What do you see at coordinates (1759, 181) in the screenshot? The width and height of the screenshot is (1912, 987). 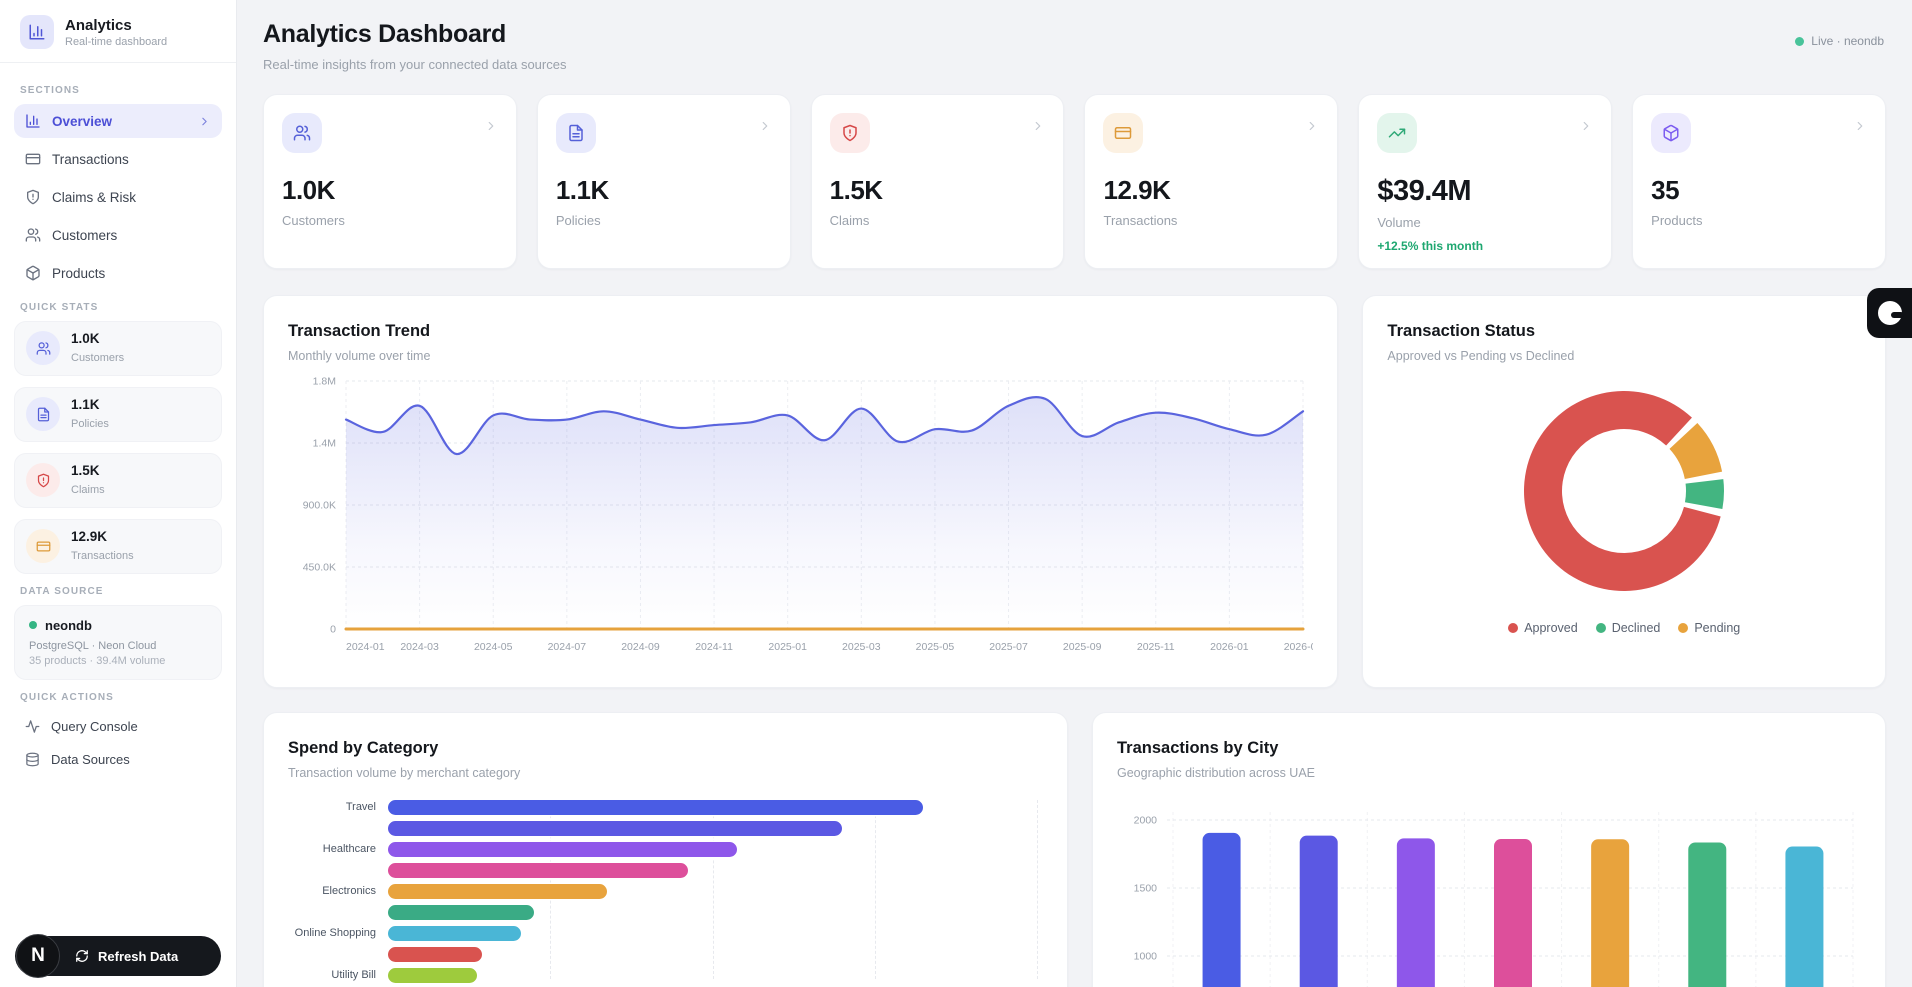 I see `stat-card-products: 35 Products` at bounding box center [1759, 181].